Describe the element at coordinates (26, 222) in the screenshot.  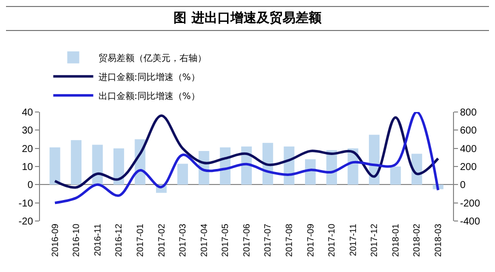
I see `y-tick-label: -20` at that location.